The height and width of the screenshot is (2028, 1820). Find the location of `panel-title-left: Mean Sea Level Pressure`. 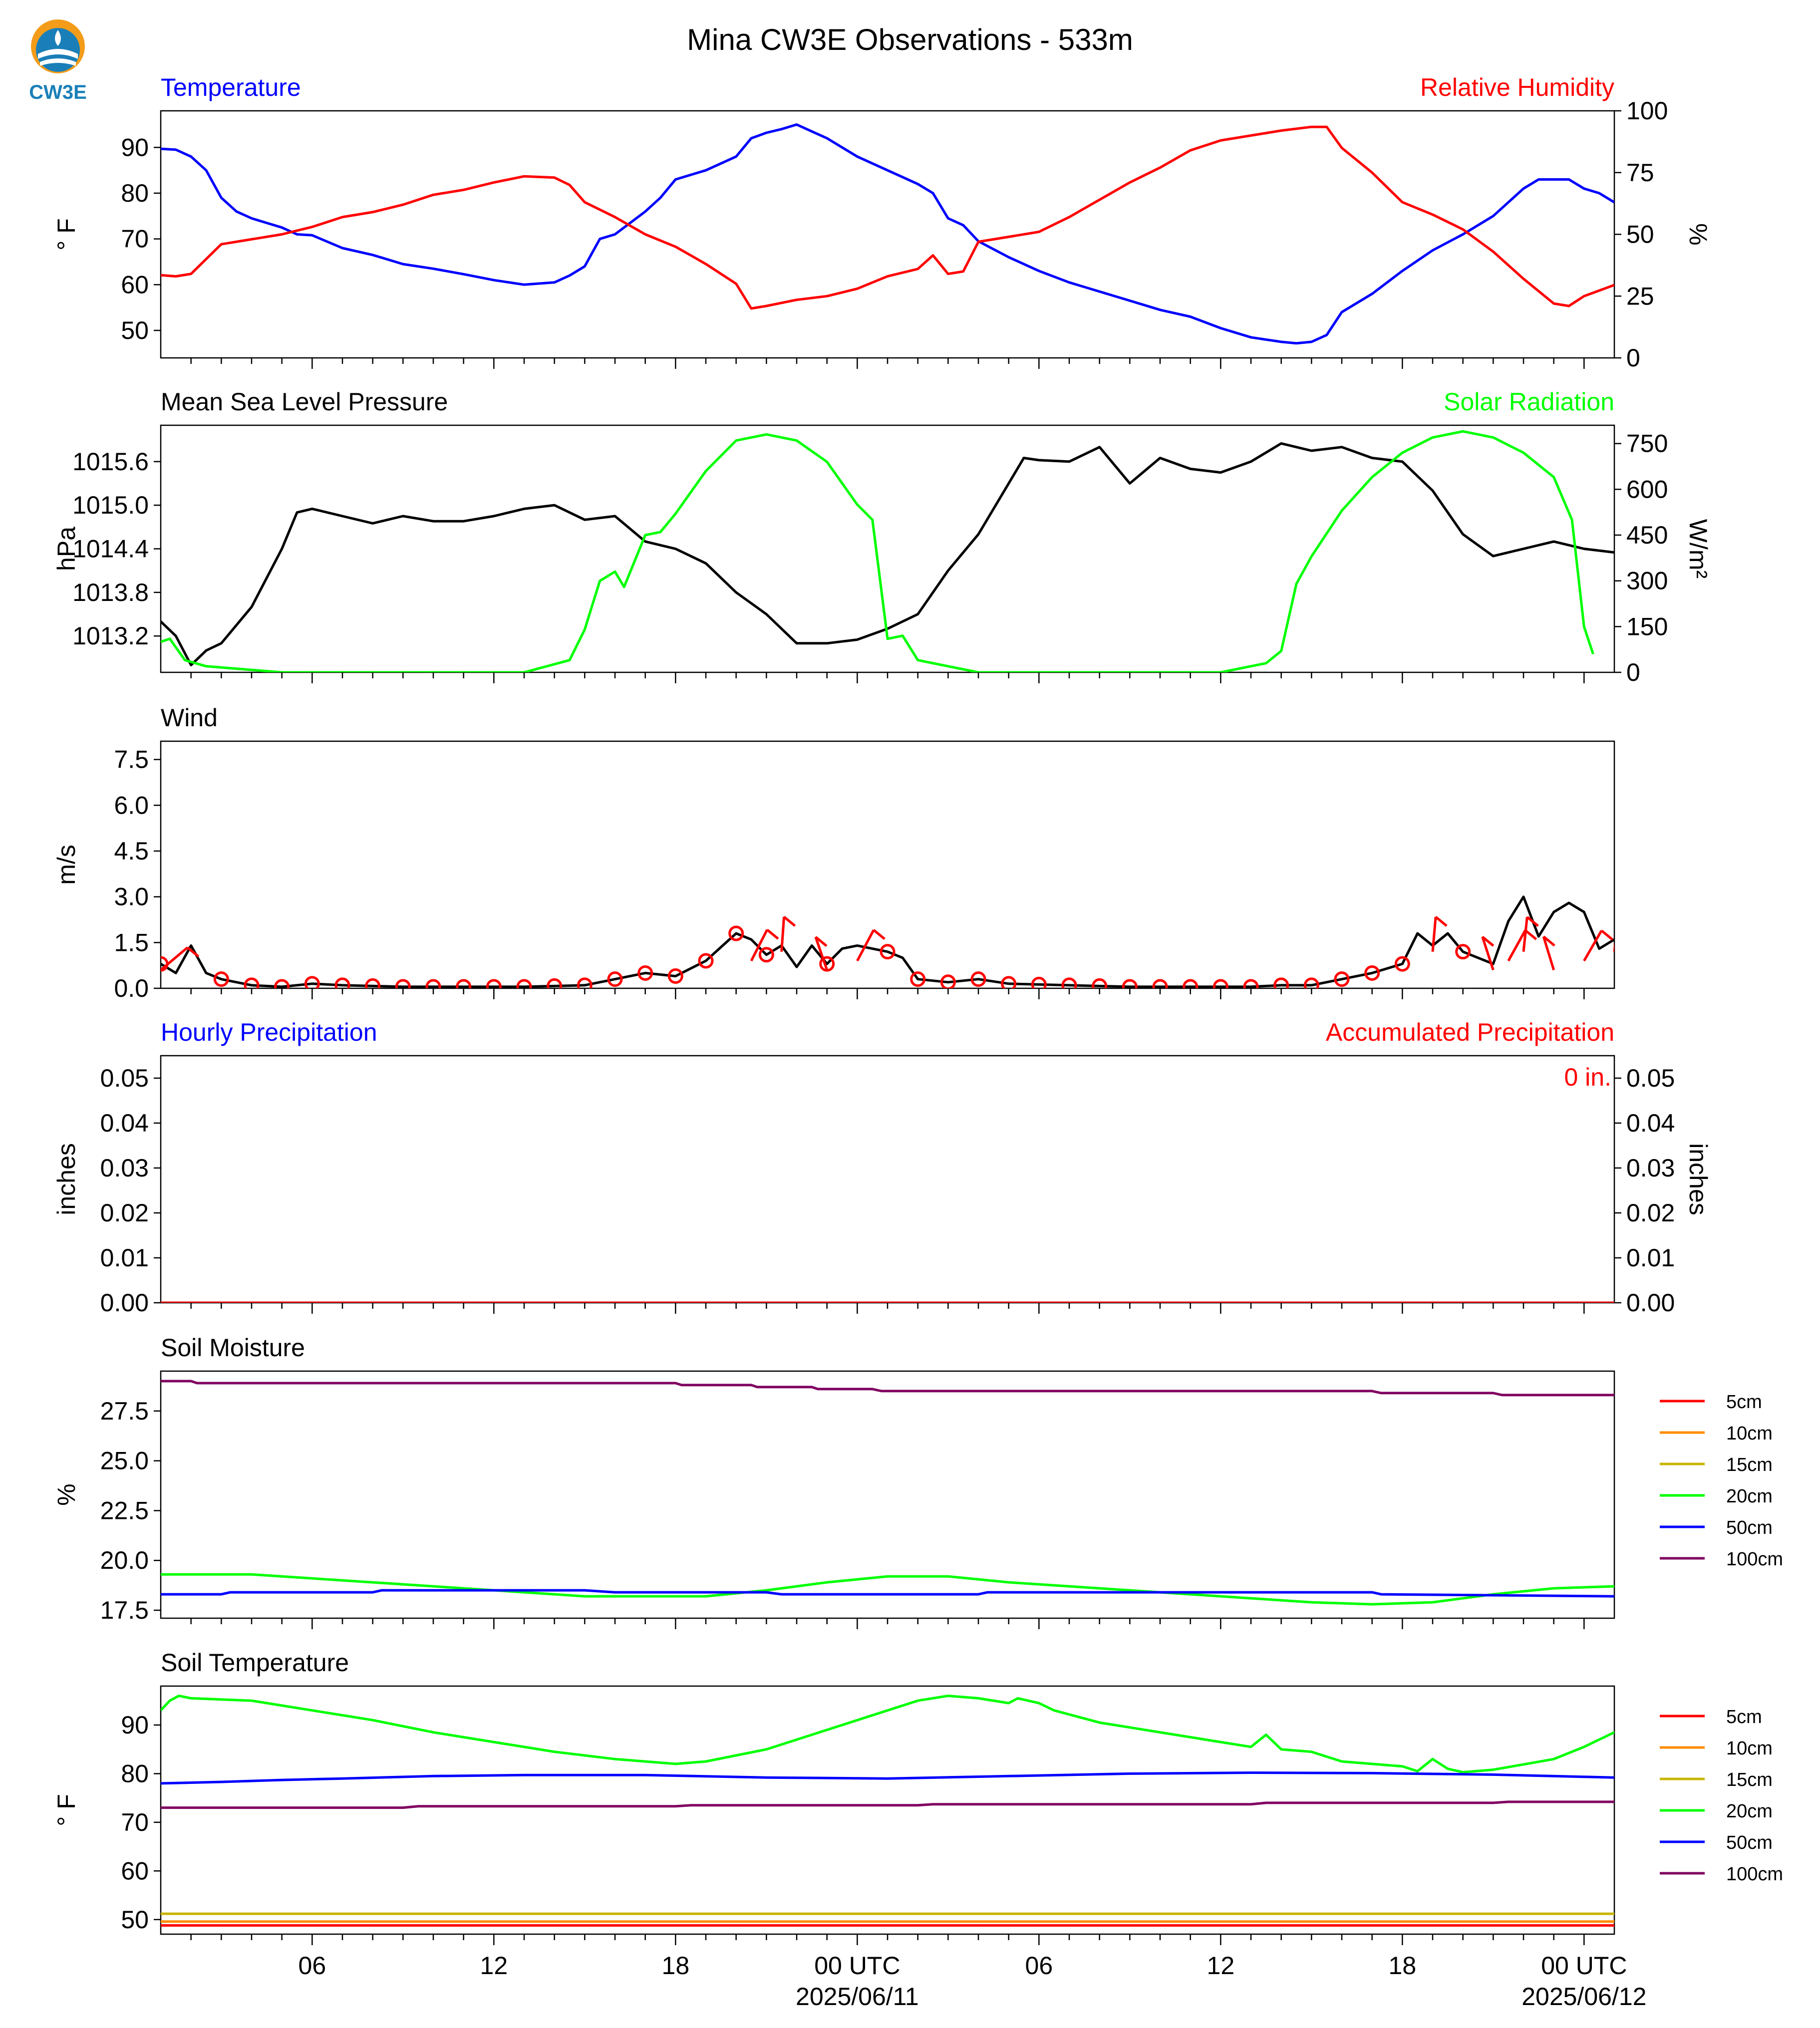

panel-title-left: Mean Sea Level Pressure is located at coordinates (304, 402).